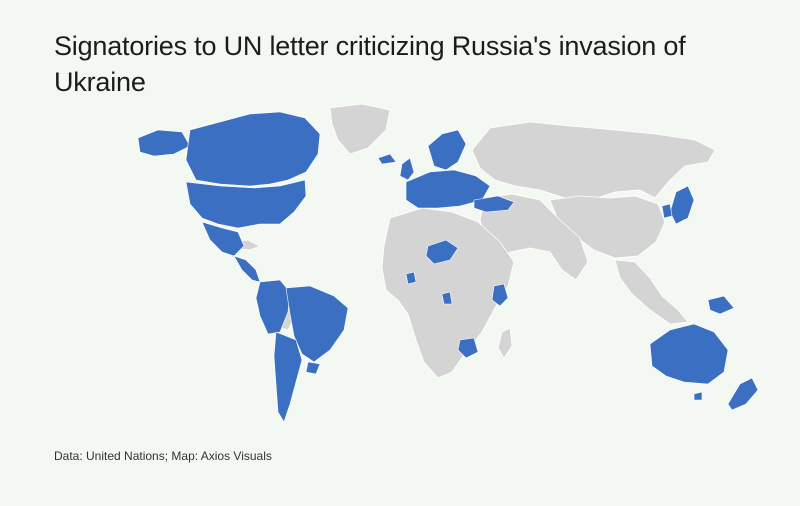 The width and height of the screenshot is (800, 506). I want to click on canada, so click(253, 149).